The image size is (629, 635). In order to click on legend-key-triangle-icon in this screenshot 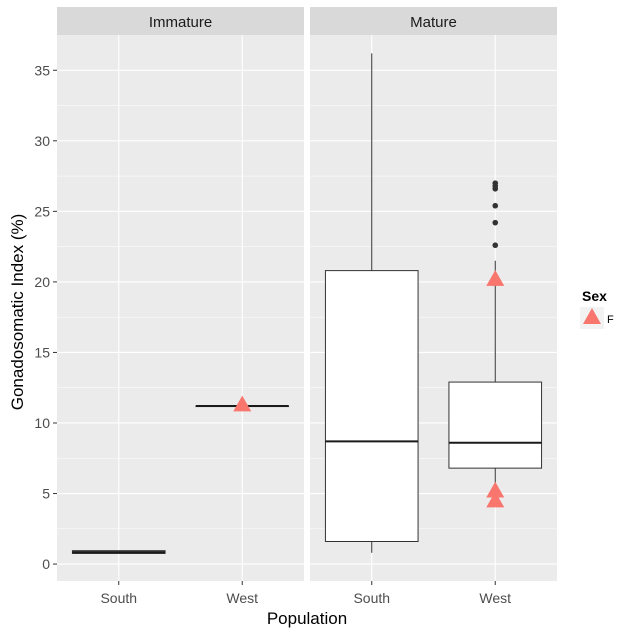, I will do `click(592, 316)`.